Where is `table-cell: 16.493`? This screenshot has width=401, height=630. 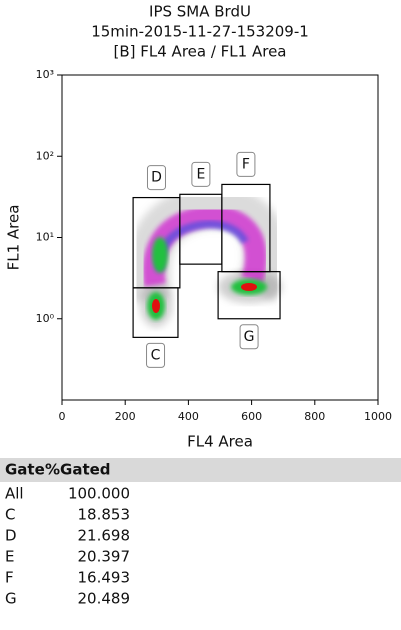
table-cell: 16.493 is located at coordinates (104, 578).